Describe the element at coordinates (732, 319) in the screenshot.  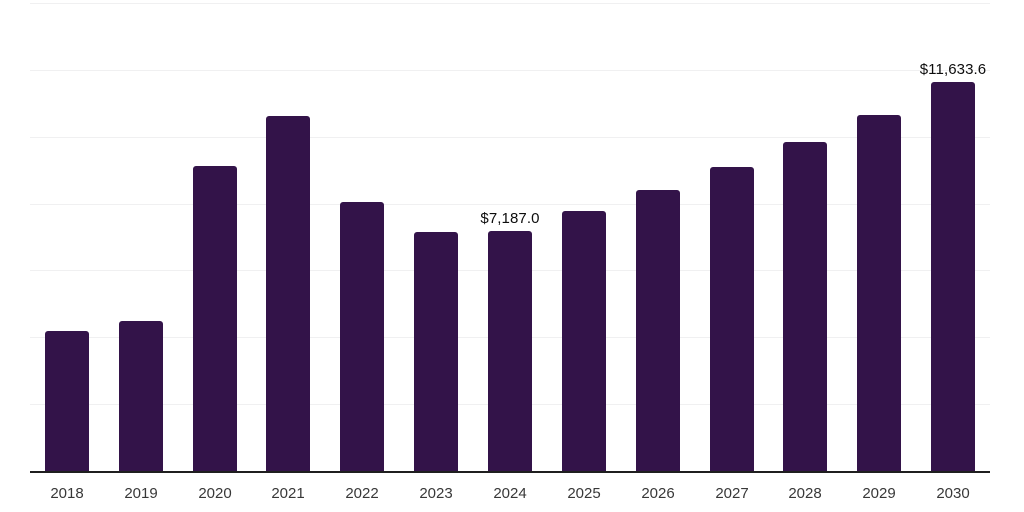
I see `bar-2027` at that location.